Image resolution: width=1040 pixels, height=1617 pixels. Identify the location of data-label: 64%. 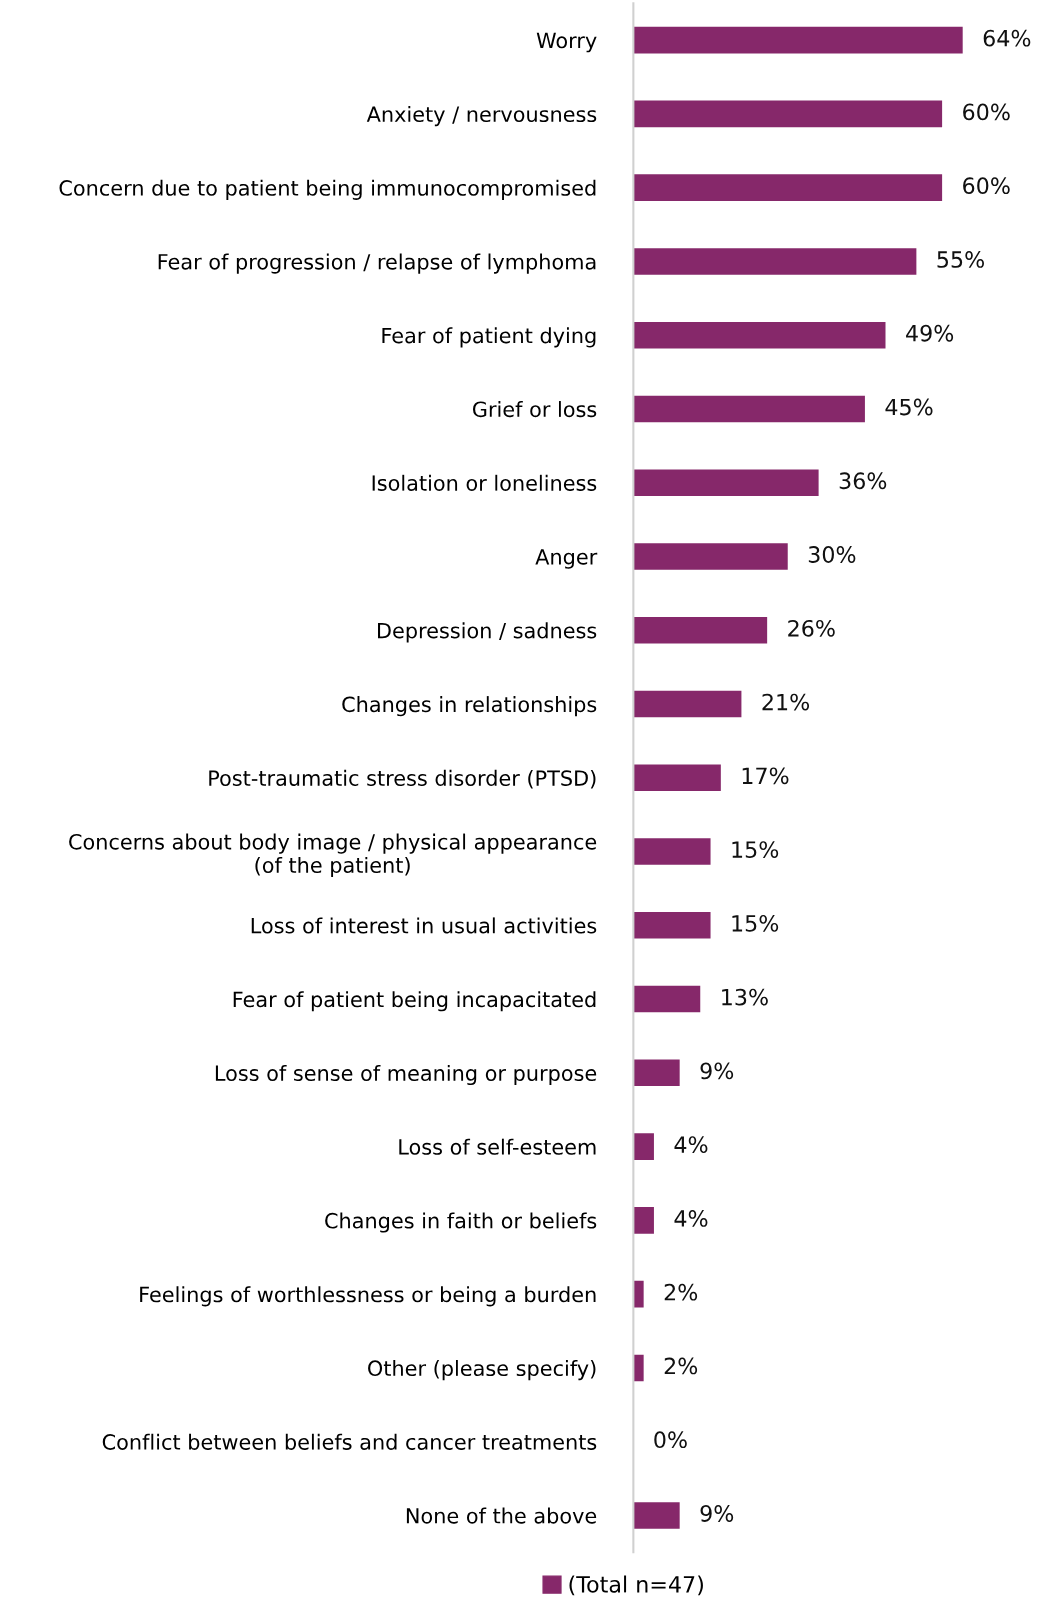
(1007, 38).